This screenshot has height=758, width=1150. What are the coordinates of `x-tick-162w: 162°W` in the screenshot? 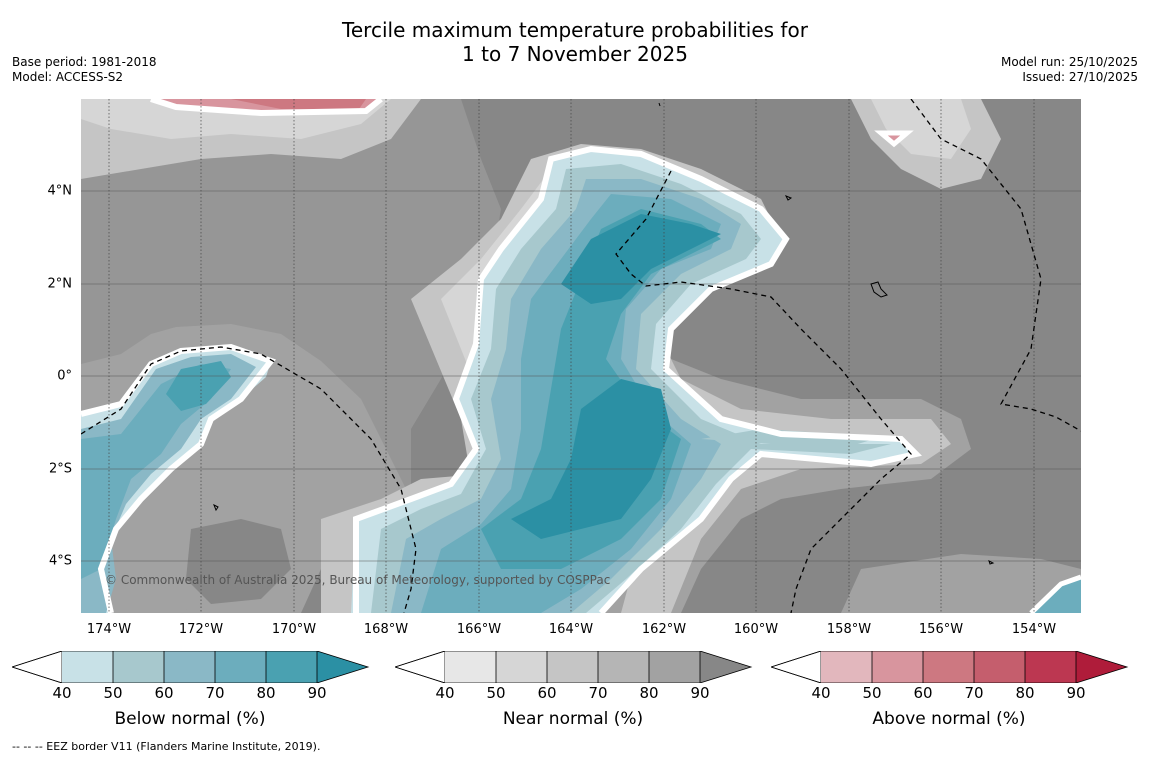 It's located at (664, 629).